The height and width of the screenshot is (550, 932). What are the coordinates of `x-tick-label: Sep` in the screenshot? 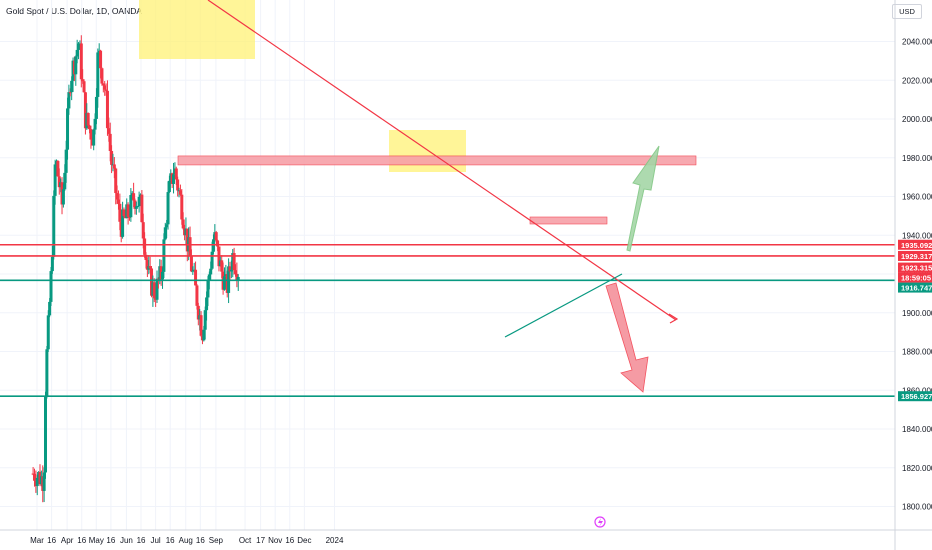 It's located at (216, 540).